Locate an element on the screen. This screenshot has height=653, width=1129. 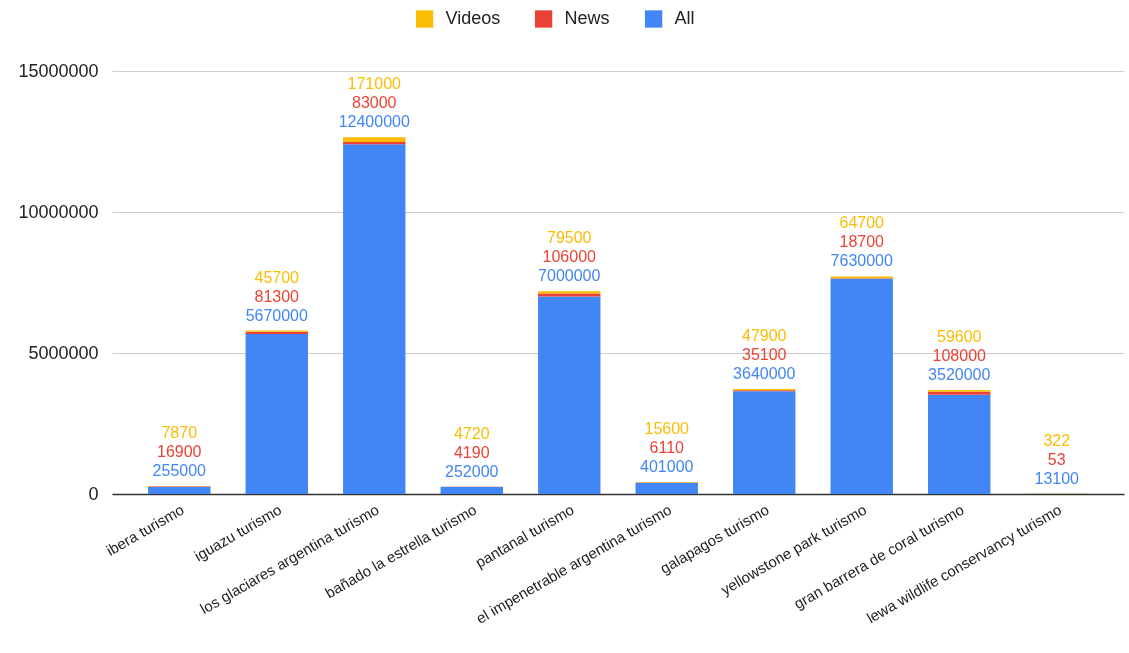
y-tick-label: 5000000 is located at coordinates (63, 352).